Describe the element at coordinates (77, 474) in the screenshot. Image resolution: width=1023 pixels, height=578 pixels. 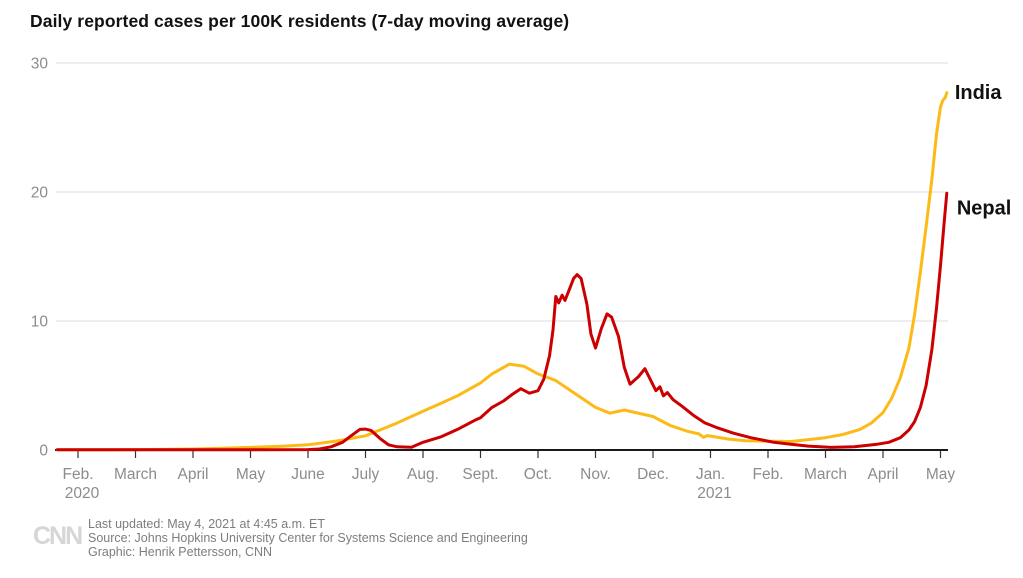
I see `x-tick-label-0: Feb.` at that location.